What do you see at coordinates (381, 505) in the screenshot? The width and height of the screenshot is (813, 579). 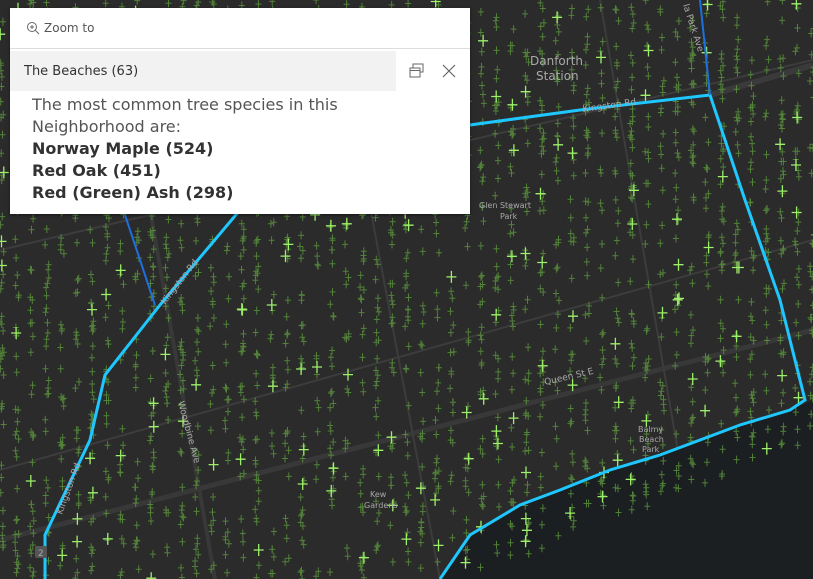 I see `label-gardens: Gardens` at bounding box center [381, 505].